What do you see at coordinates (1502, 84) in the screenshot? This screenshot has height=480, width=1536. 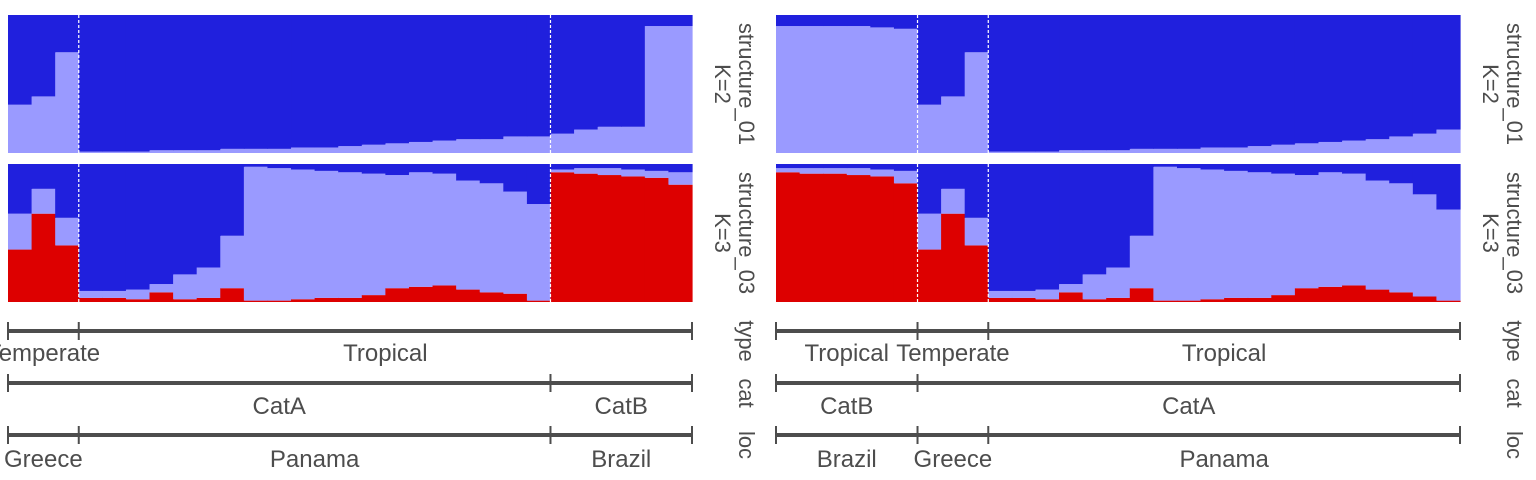 I see `strip-label-k2: structure_01K=2` at bounding box center [1502, 84].